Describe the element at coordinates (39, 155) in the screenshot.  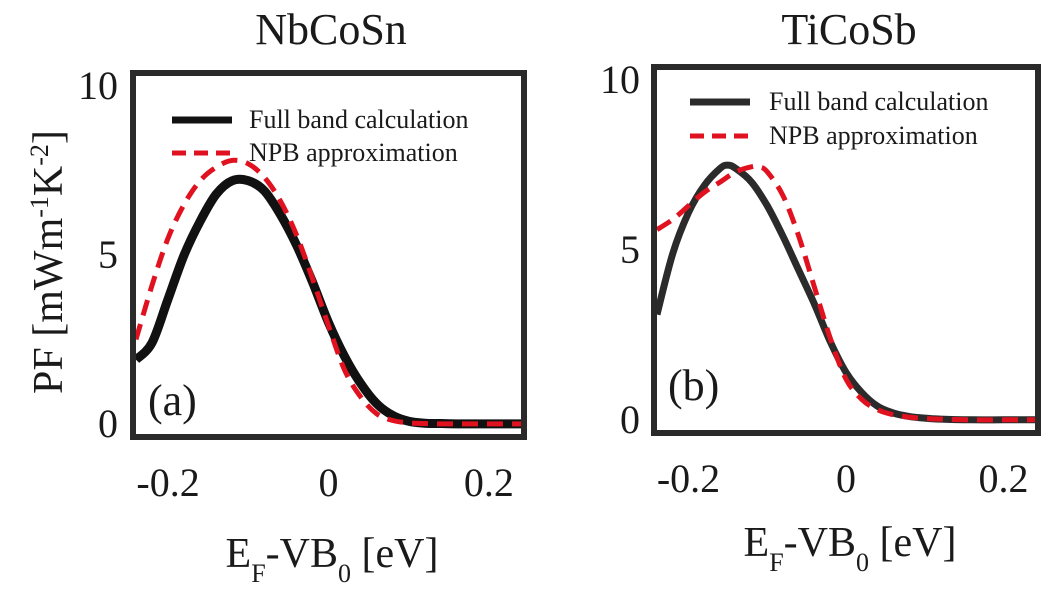
I see `y-label-sup: -2` at that location.